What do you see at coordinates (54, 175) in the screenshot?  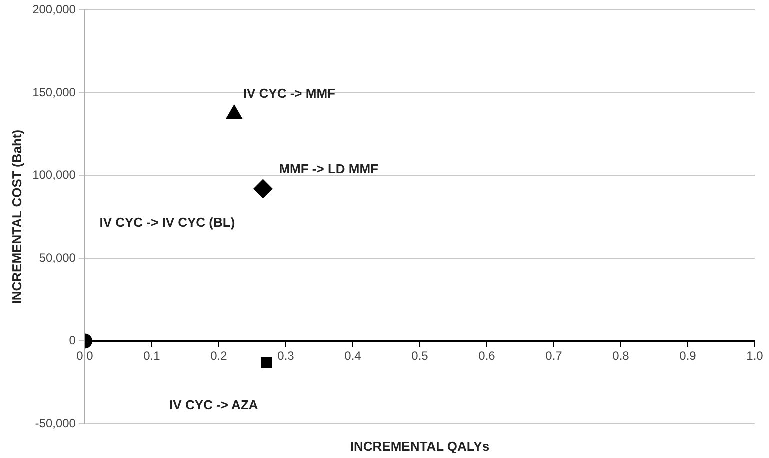 I see `y-tick-label: 100,000` at bounding box center [54, 175].